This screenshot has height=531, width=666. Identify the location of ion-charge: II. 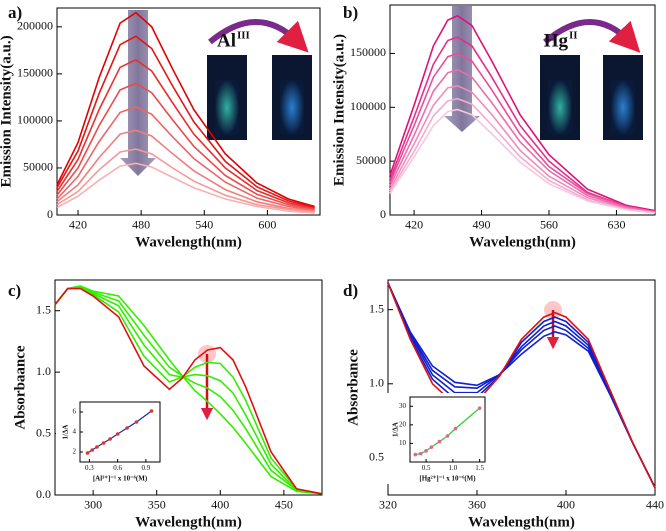
(573, 36).